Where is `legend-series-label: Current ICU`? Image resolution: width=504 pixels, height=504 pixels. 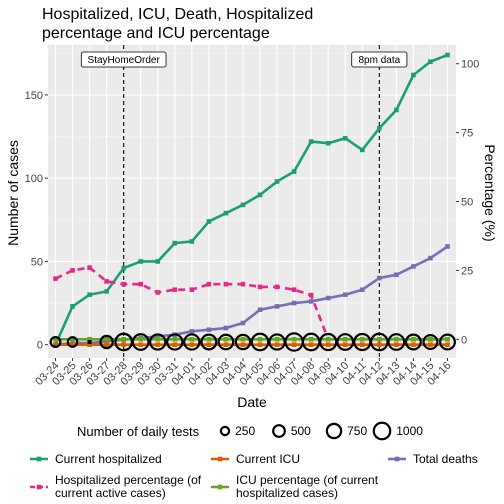
legend-series-label: Current ICU is located at coordinates (268, 459).